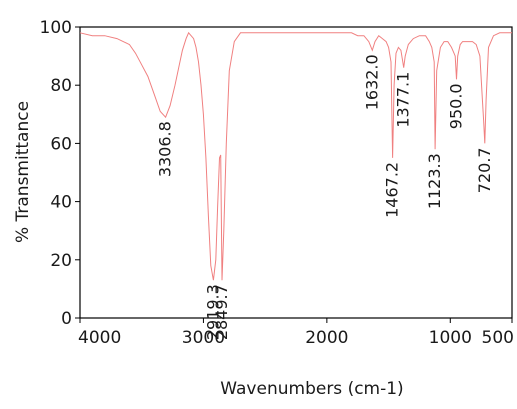 The height and width of the screenshot is (409, 517). What do you see at coordinates (371, 82) in the screenshot?
I see `peak-label: 1632.0` at bounding box center [371, 82].